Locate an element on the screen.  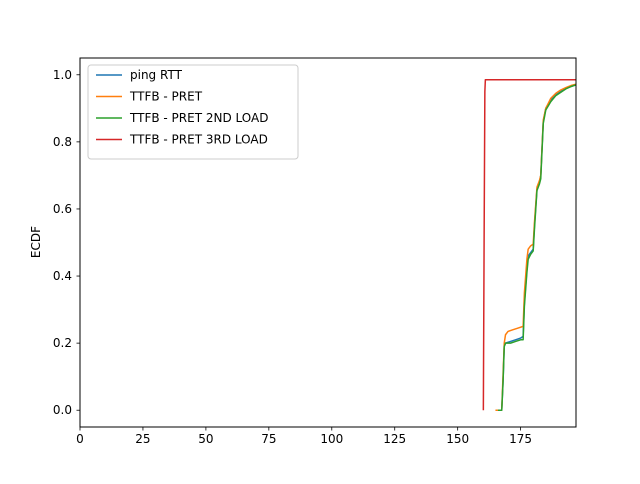
y-axis-label: ECDF is located at coordinates (36, 242).